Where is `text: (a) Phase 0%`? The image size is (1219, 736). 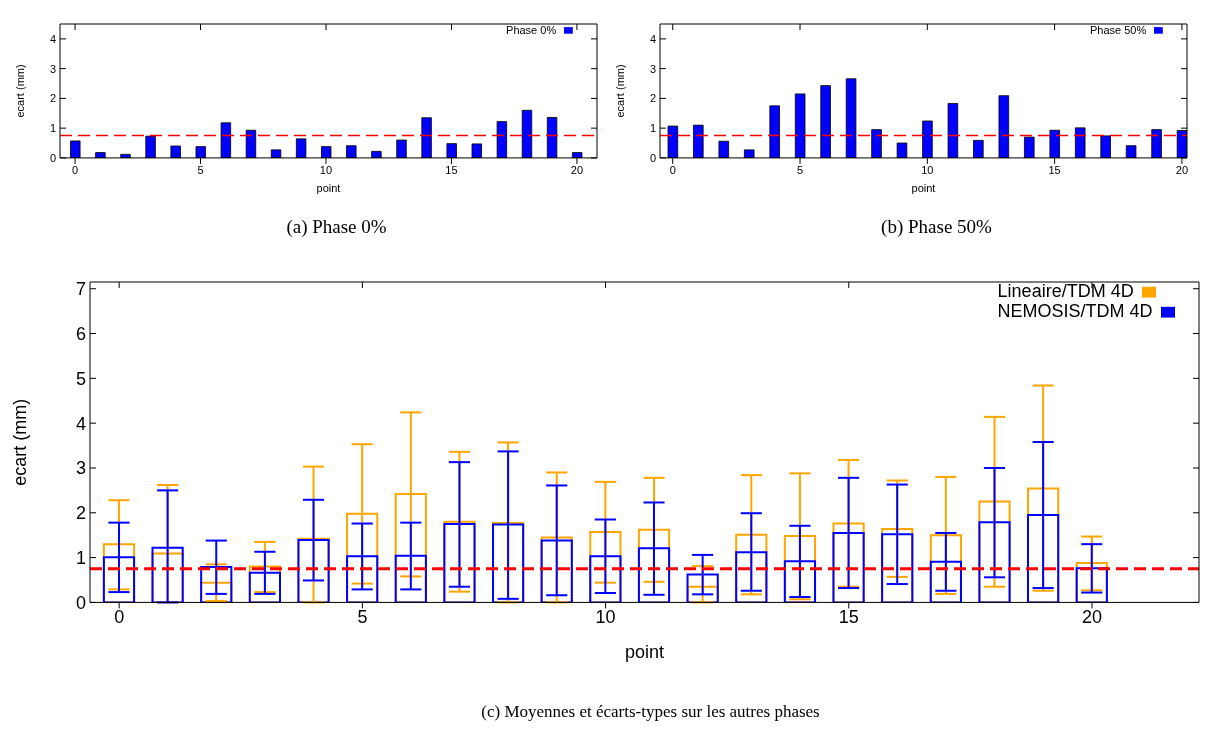 text: (a) Phase 0% is located at coordinates (336, 227).